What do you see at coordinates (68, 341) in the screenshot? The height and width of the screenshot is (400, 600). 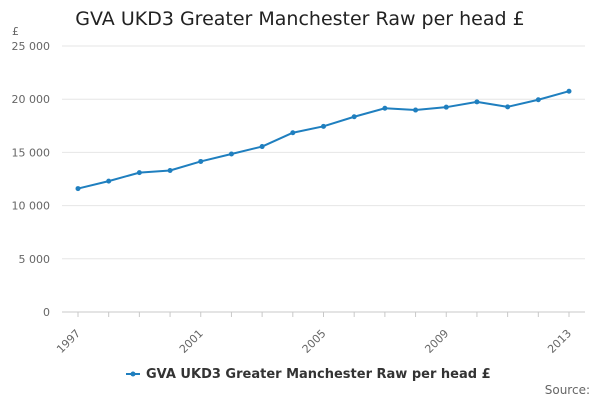 I see `x-tick-label: 1997` at bounding box center [68, 341].